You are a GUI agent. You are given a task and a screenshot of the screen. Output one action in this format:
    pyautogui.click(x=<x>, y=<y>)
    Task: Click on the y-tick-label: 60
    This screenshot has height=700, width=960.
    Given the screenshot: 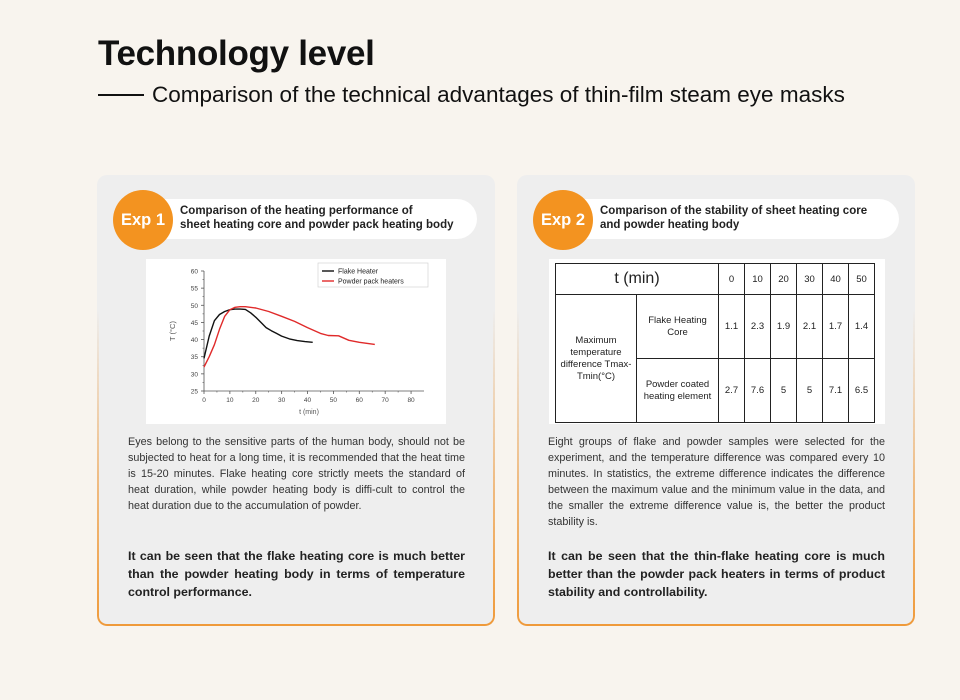 What is the action you would take?
    pyautogui.click(x=195, y=272)
    